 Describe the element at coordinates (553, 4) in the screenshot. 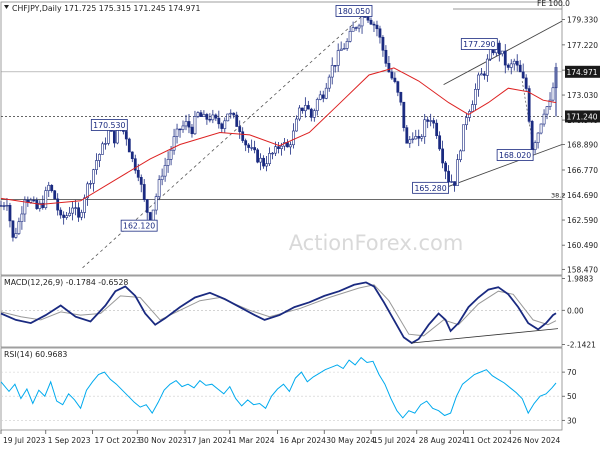

I see `fe100-label: FE 100.0` at that location.